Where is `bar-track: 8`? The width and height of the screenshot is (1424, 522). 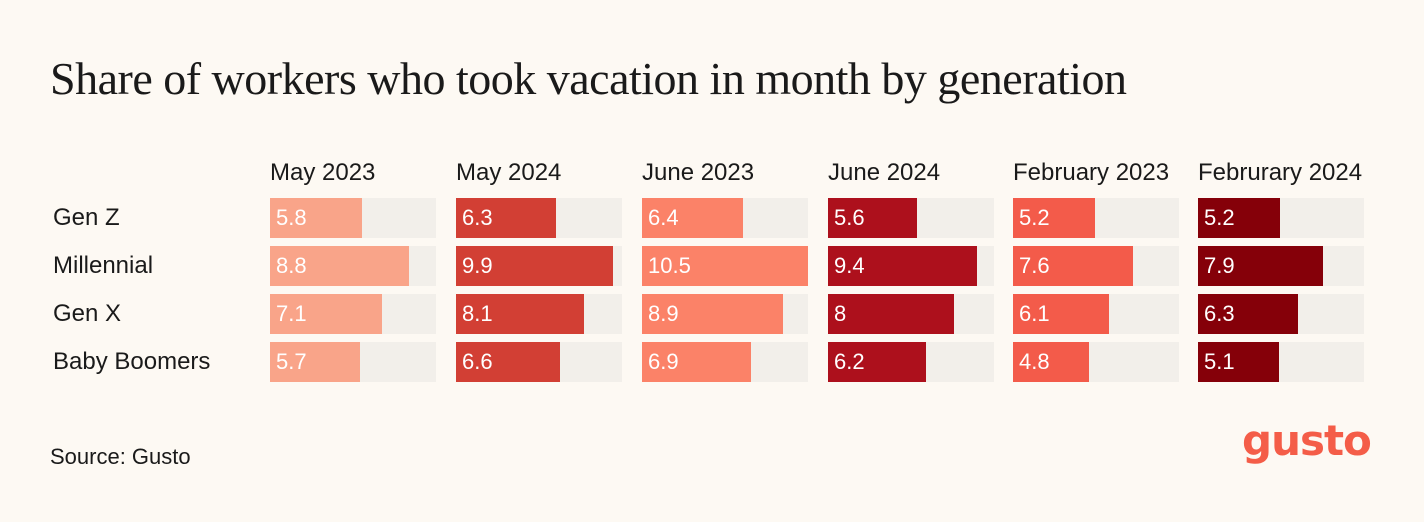 bar-track: 8 is located at coordinates (911, 314).